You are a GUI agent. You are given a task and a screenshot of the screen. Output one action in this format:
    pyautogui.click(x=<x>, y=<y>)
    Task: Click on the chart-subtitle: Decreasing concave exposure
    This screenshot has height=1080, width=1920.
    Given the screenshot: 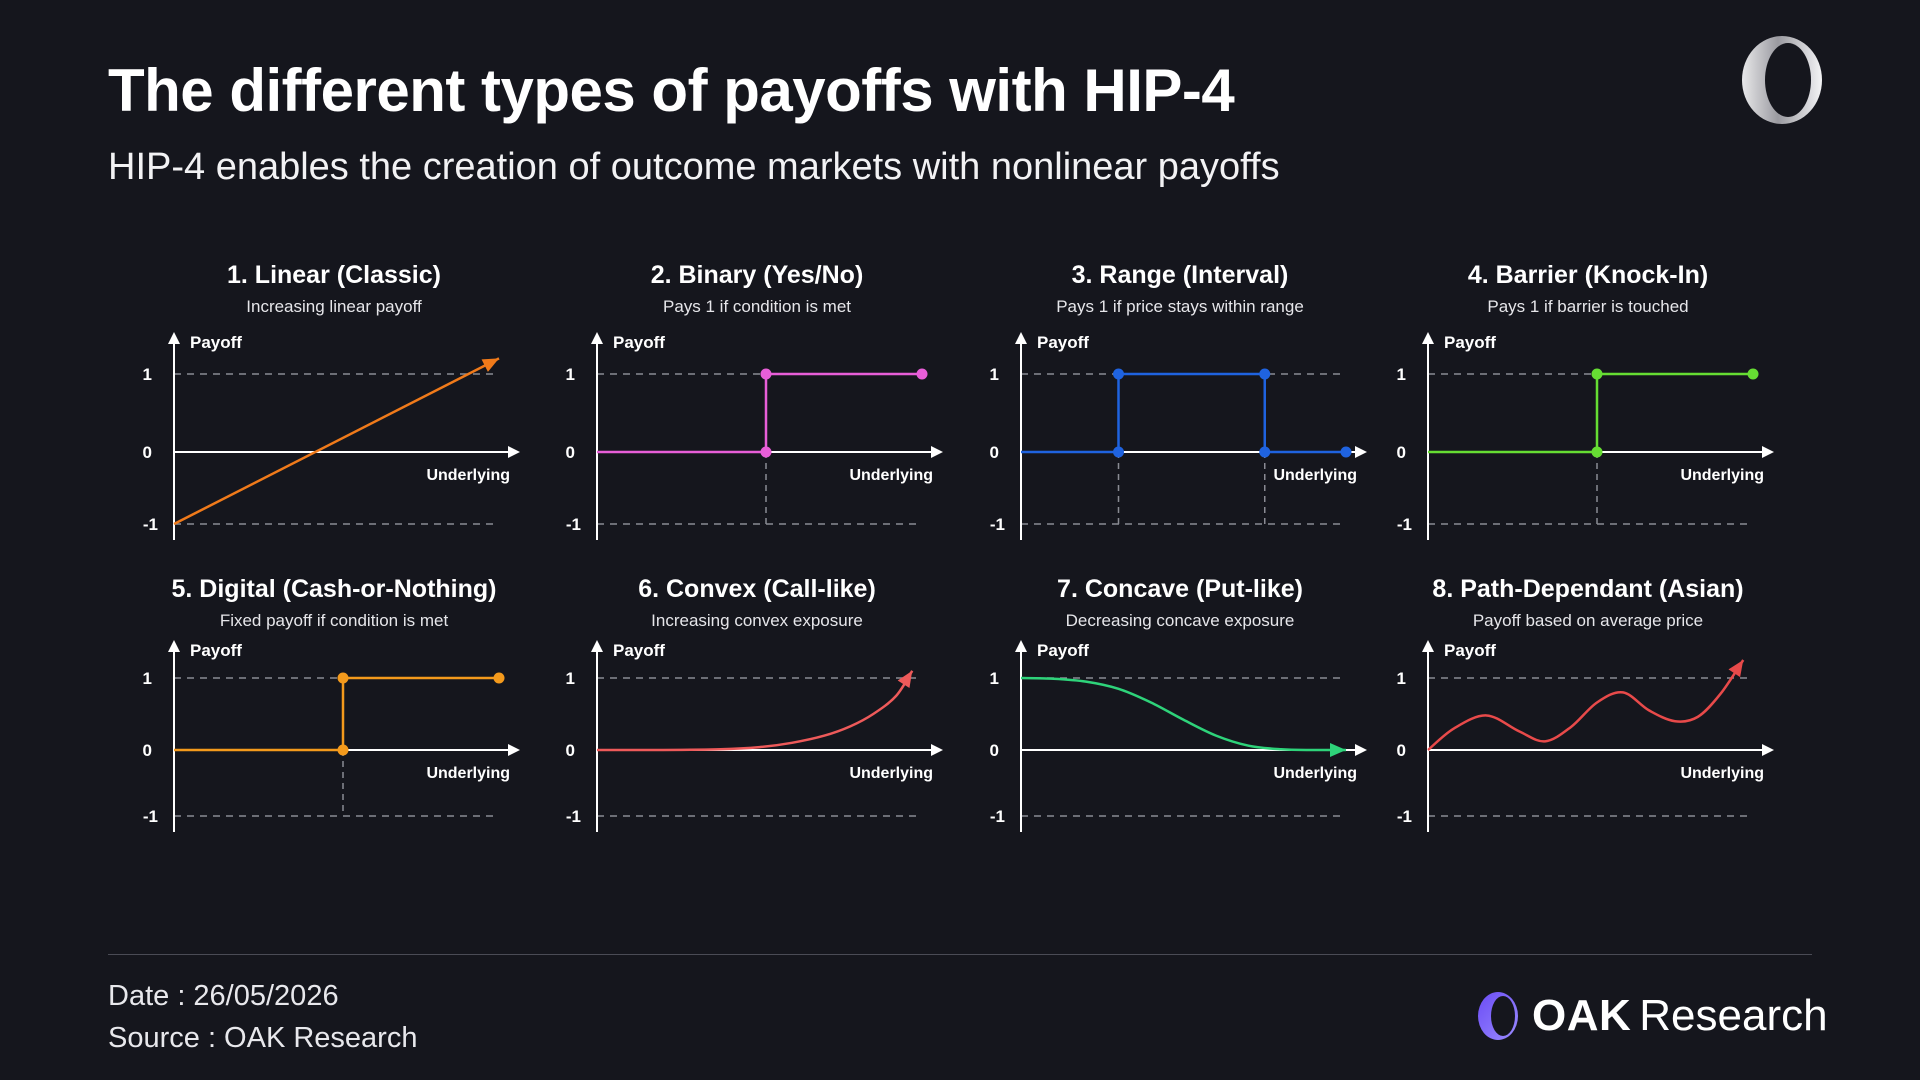 What is the action you would take?
    pyautogui.click(x=1180, y=620)
    